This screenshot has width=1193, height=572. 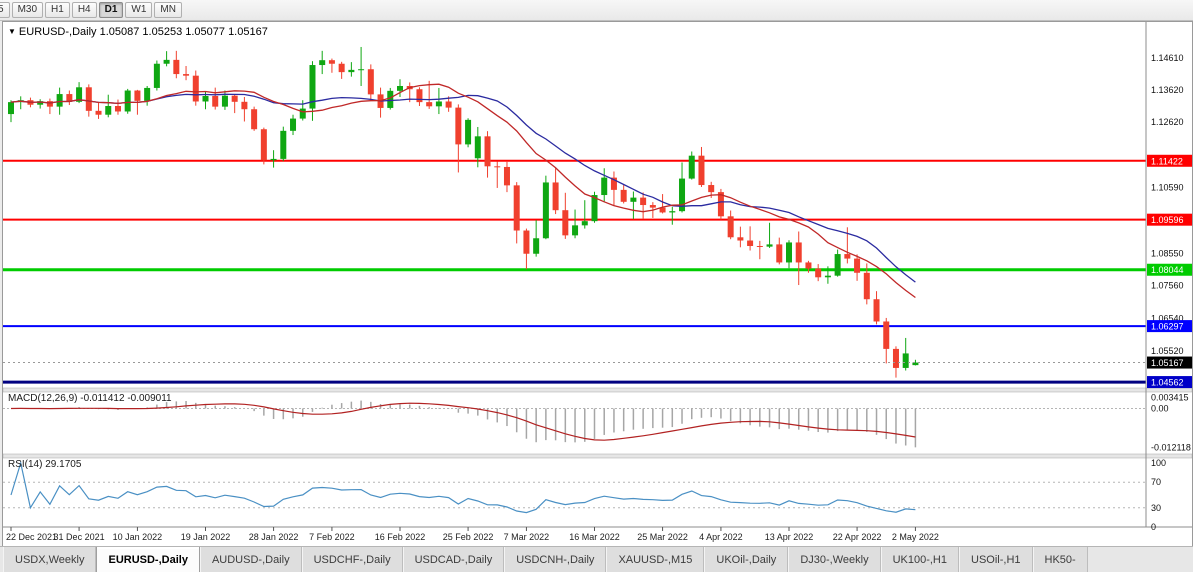 What do you see at coordinates (596, 10) in the screenshot?
I see `timeframe-toolbar: 5M30H1H4D1W1MN` at bounding box center [596, 10].